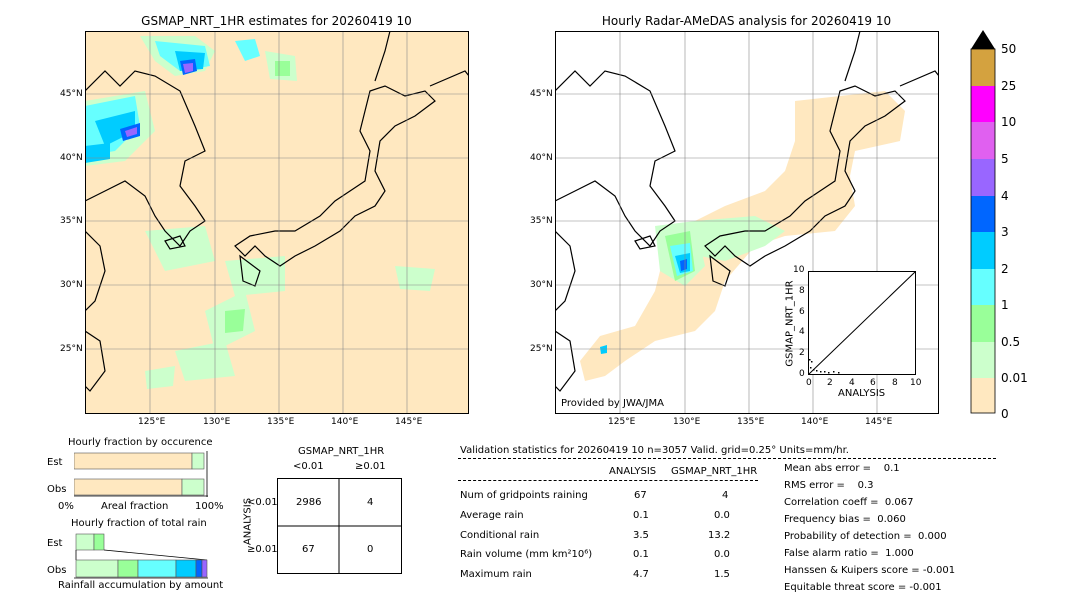 The width and height of the screenshot is (1080, 612). I want to click on inset-diagonal, so click(862, 323).